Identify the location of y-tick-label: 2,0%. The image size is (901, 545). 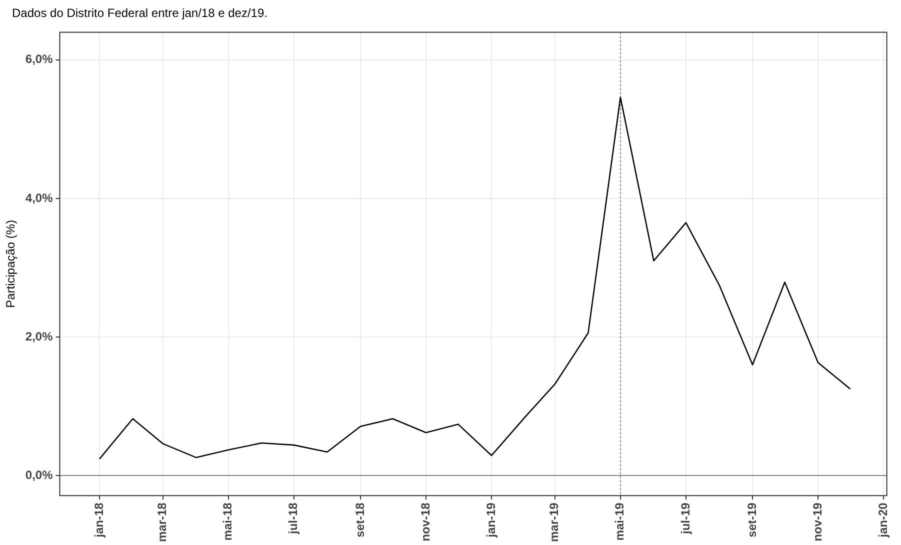
(39, 336).